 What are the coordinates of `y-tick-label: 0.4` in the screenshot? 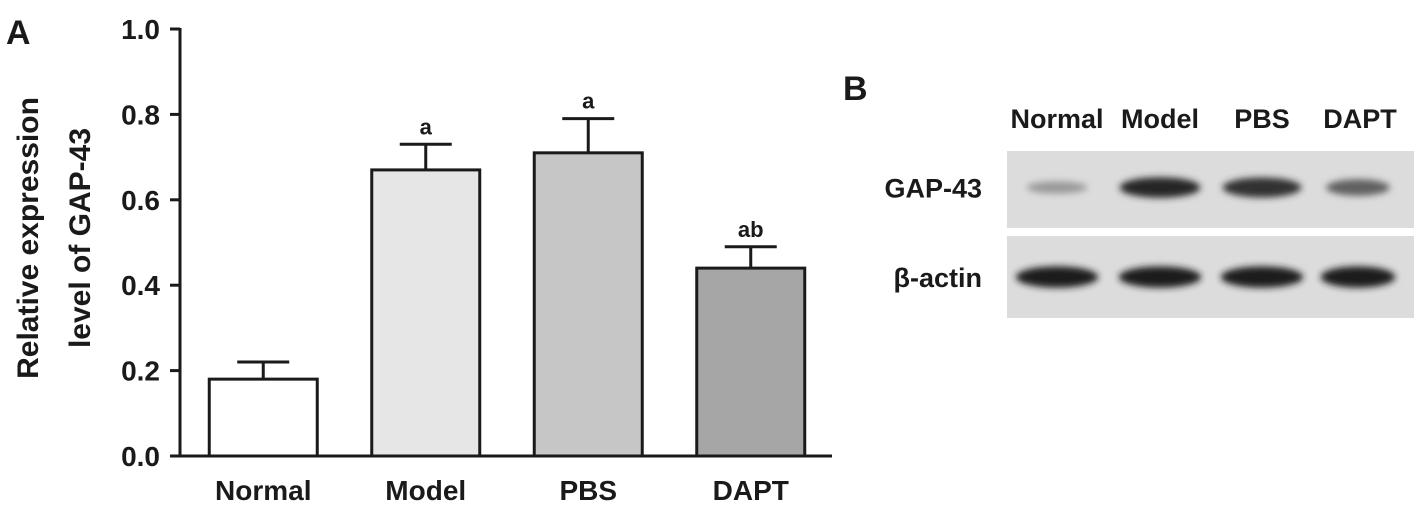 It's located at (140, 285).